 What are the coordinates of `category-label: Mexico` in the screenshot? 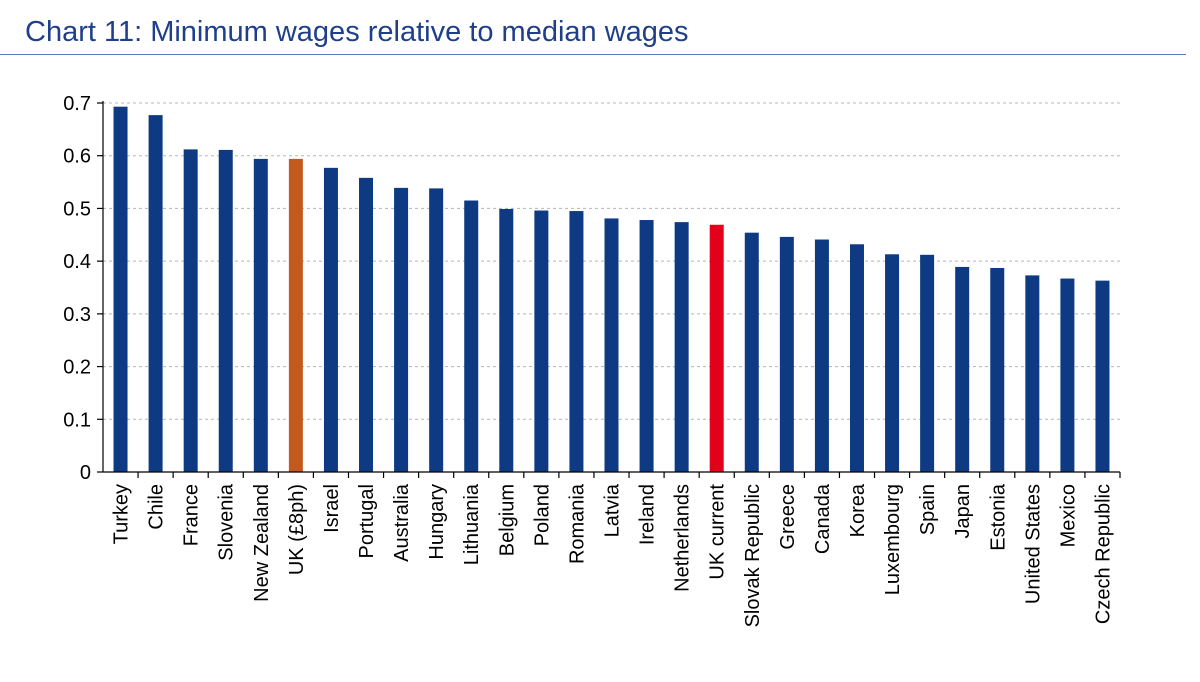 It's located at (1068, 515).